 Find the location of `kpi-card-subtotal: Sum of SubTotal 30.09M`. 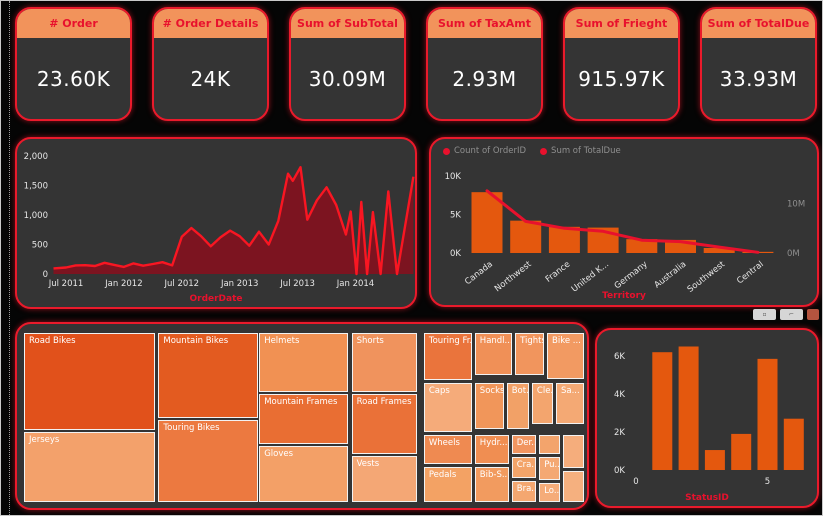

kpi-card-subtotal: Sum of SubTotal 30.09M is located at coordinates (347, 64).